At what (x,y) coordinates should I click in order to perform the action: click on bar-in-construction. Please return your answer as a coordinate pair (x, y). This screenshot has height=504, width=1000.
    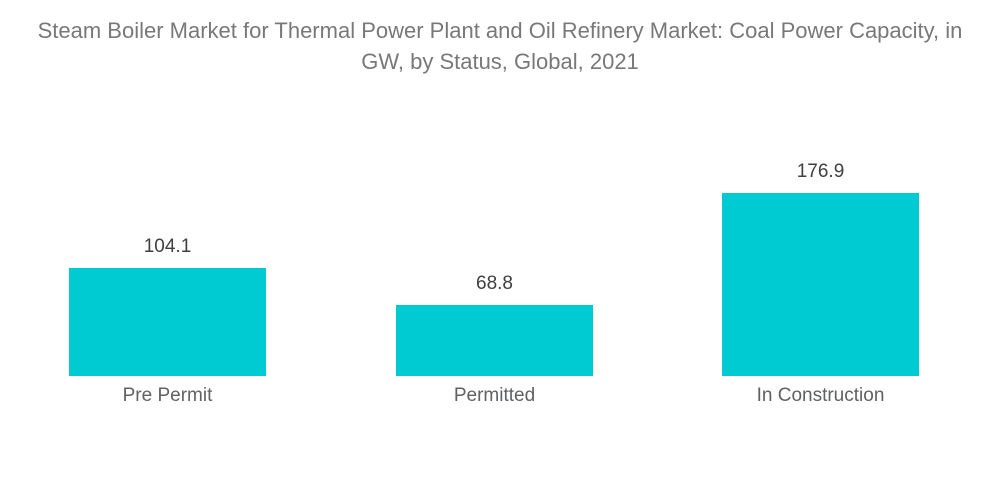
    Looking at the image, I should click on (820, 284).